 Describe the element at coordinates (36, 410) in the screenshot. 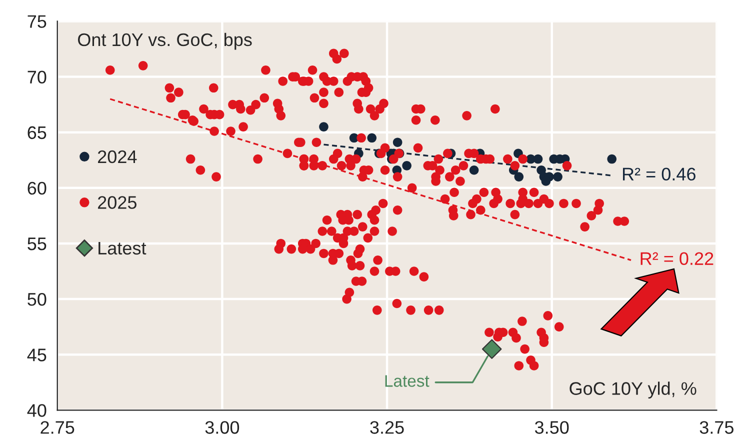

I see `y-tick-label: 40` at that location.